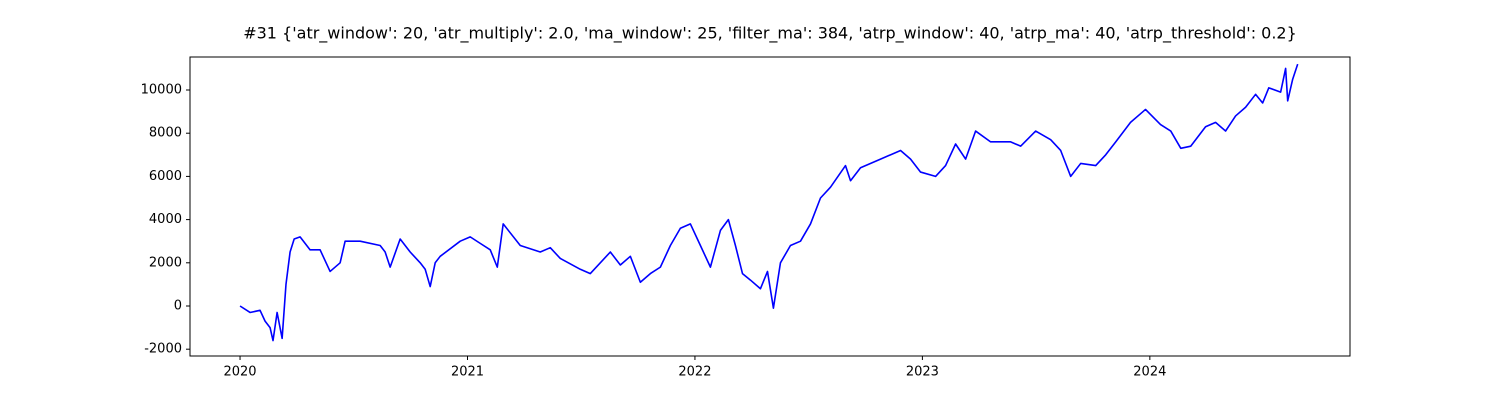 This screenshot has height=400, width=1500. I want to click on y-tick-label: 2000, so click(165, 262).